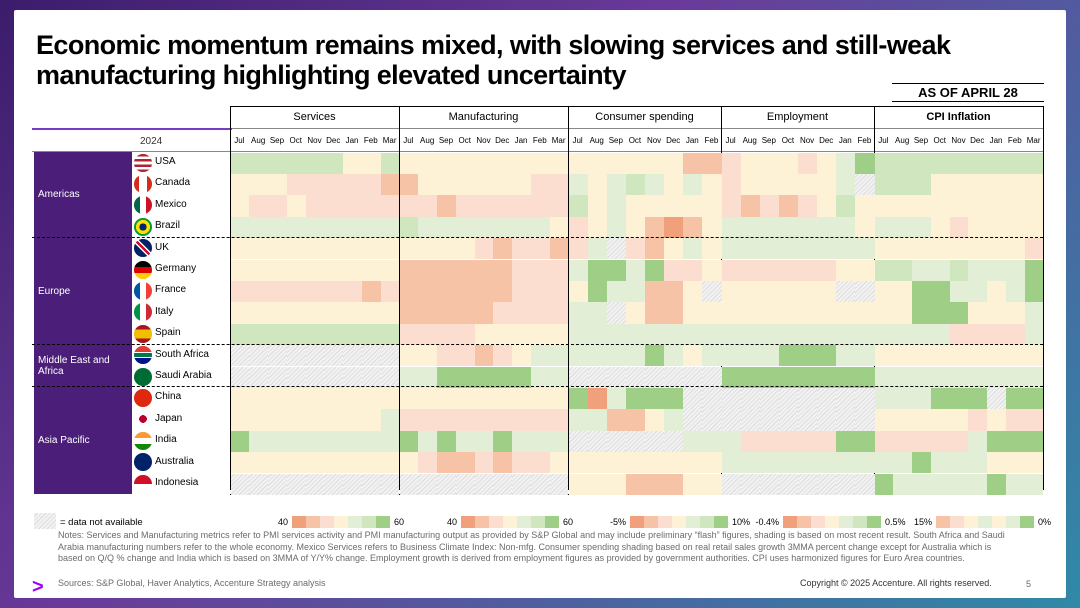 Image resolution: width=1080 pixels, height=608 pixels. What do you see at coordinates (977, 140) in the screenshot?
I see `month-label: Dec` at bounding box center [977, 140].